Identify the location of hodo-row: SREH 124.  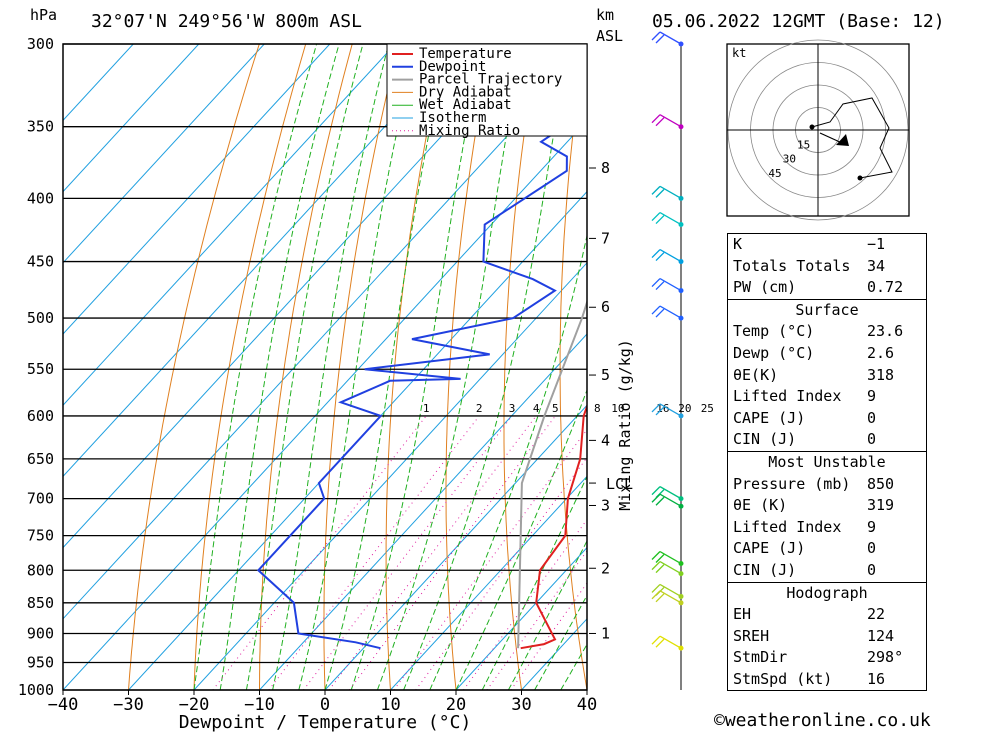
(814, 635).